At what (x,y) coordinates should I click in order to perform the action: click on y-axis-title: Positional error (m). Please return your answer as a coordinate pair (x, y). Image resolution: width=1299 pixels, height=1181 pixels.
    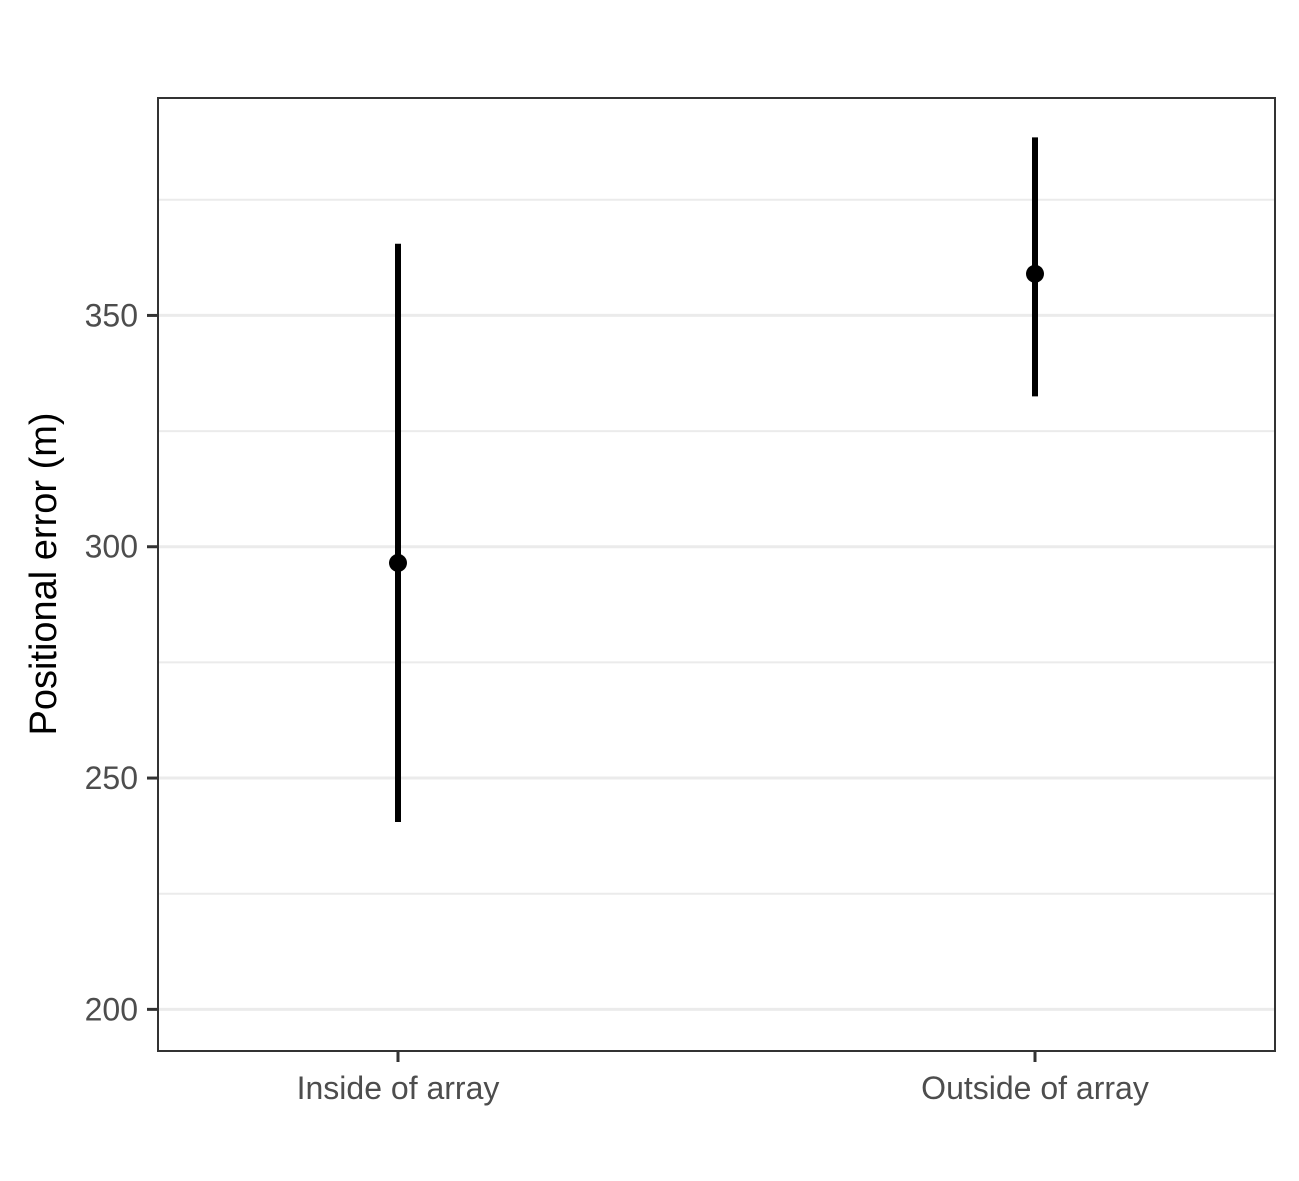
    Looking at the image, I should click on (44, 573).